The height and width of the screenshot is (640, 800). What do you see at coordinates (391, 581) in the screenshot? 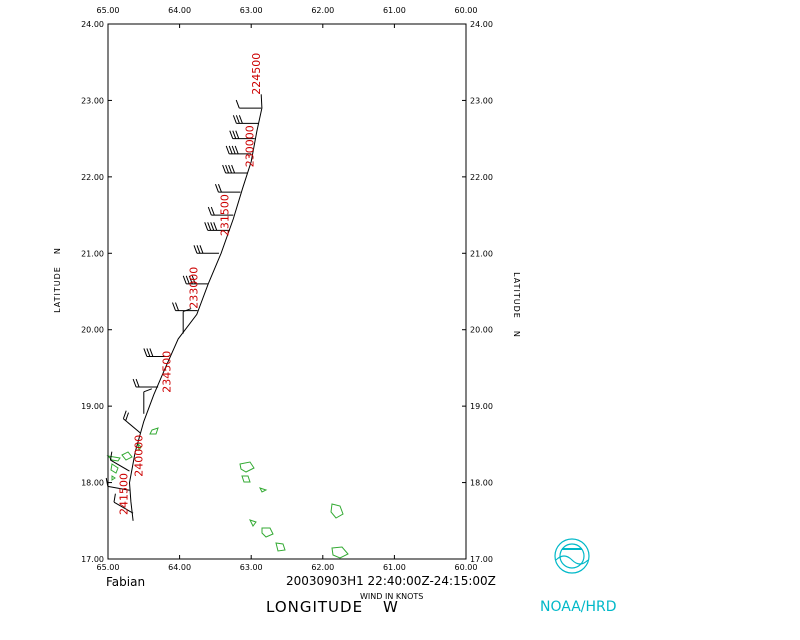
I see `time-range: 20030903H1 22:40:00Z-24:15:00Z` at bounding box center [391, 581].